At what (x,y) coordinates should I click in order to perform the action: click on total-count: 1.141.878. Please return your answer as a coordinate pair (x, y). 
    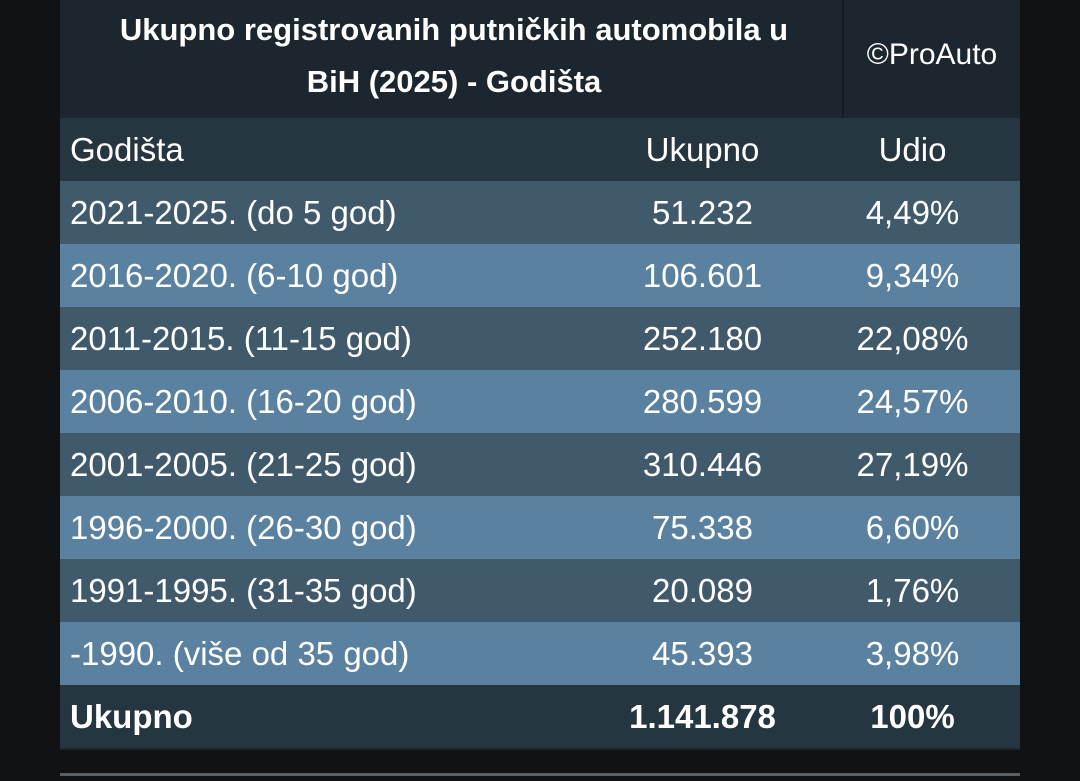
    Looking at the image, I should click on (702, 716).